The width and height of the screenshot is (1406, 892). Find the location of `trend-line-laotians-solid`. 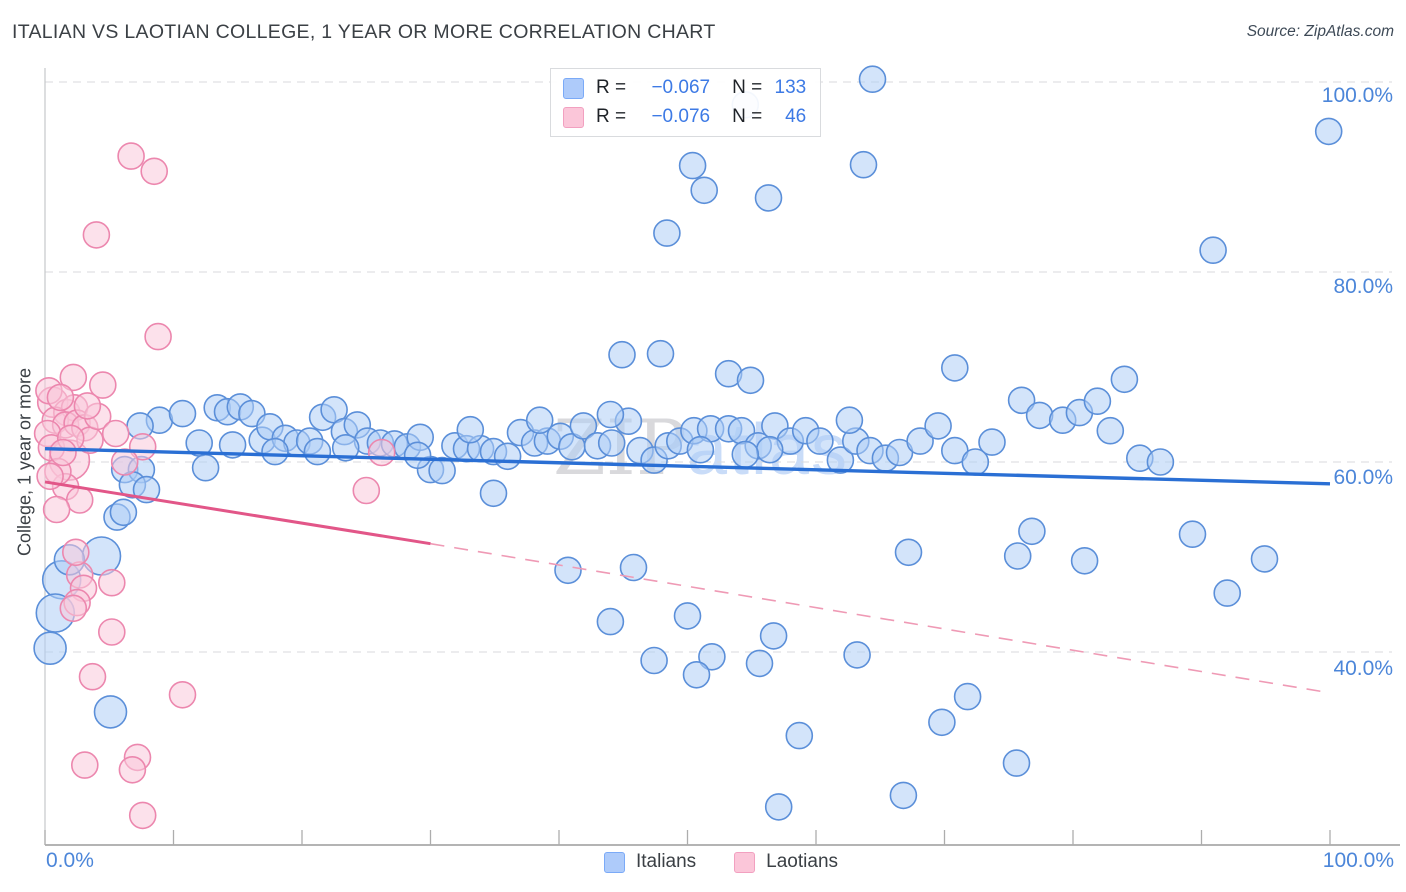

trend-line-laotians-solid is located at coordinates (237, 513).